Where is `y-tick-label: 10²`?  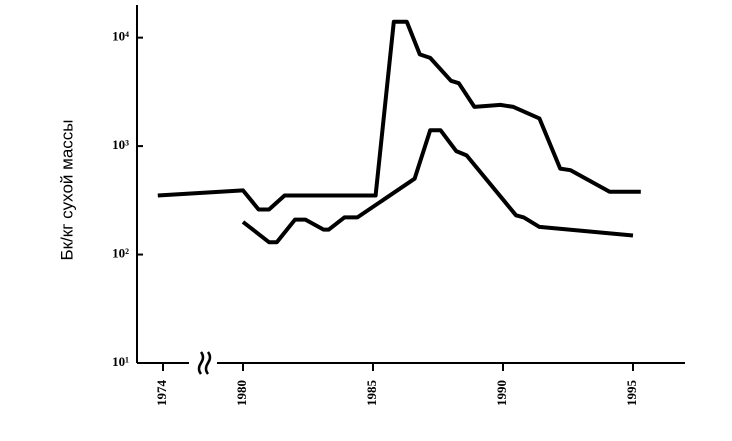 y-tick-label: 10² is located at coordinates (120, 253).